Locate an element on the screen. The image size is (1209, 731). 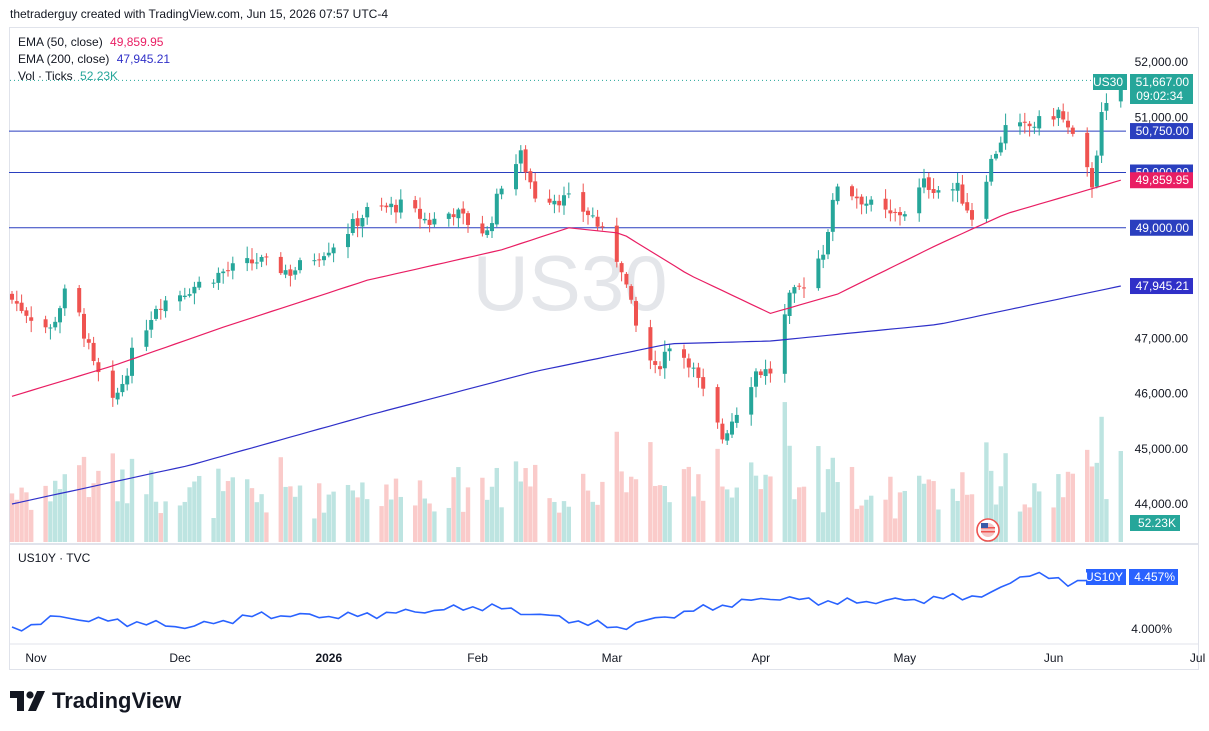
legend-ema50: EMA (50, close) 49,859.95 is located at coordinates (90, 42).